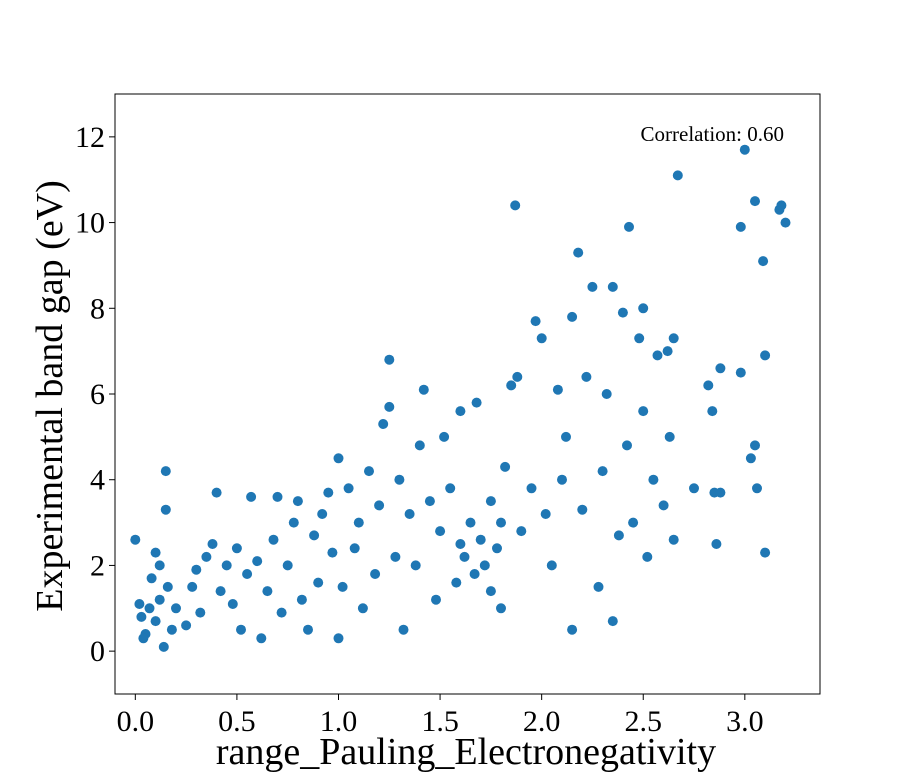 The image size is (910, 780). What do you see at coordinates (97, 565) in the screenshot?
I see `y-tick-label: 2` at bounding box center [97, 565].